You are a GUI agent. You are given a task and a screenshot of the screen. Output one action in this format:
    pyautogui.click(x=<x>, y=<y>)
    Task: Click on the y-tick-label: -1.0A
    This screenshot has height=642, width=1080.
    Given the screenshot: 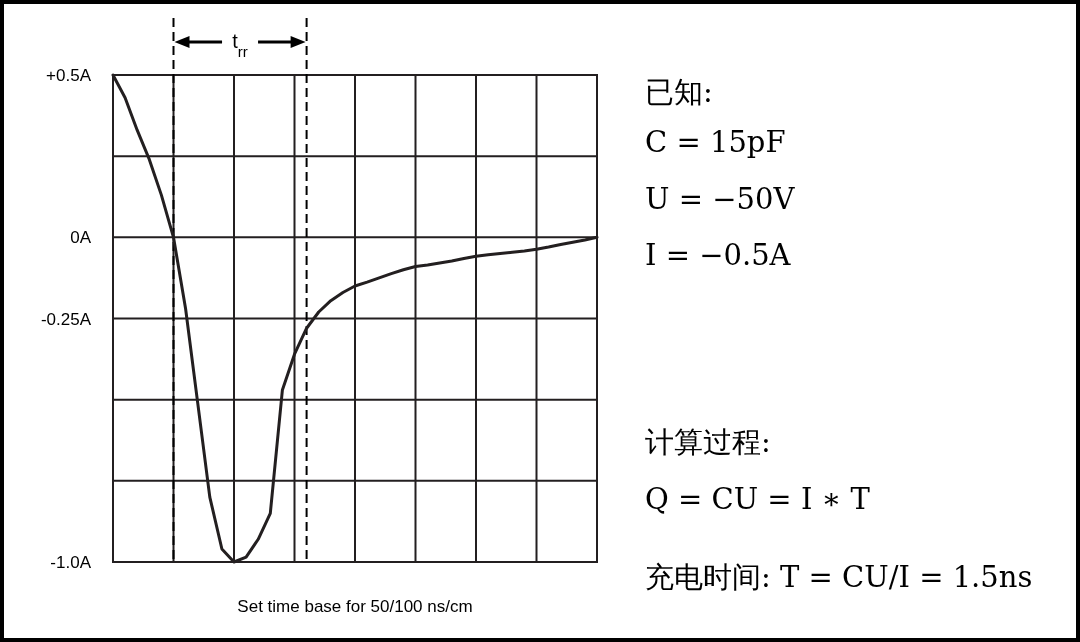 What is the action you would take?
    pyautogui.click(x=71, y=562)
    